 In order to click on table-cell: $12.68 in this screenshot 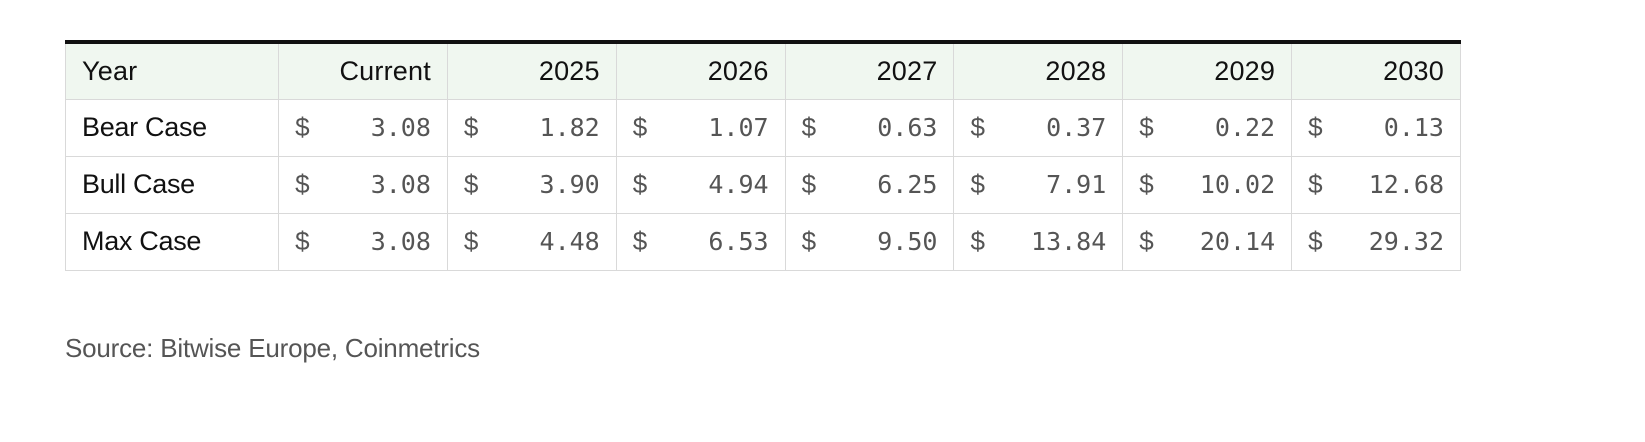, I will do `click(1376, 184)`.